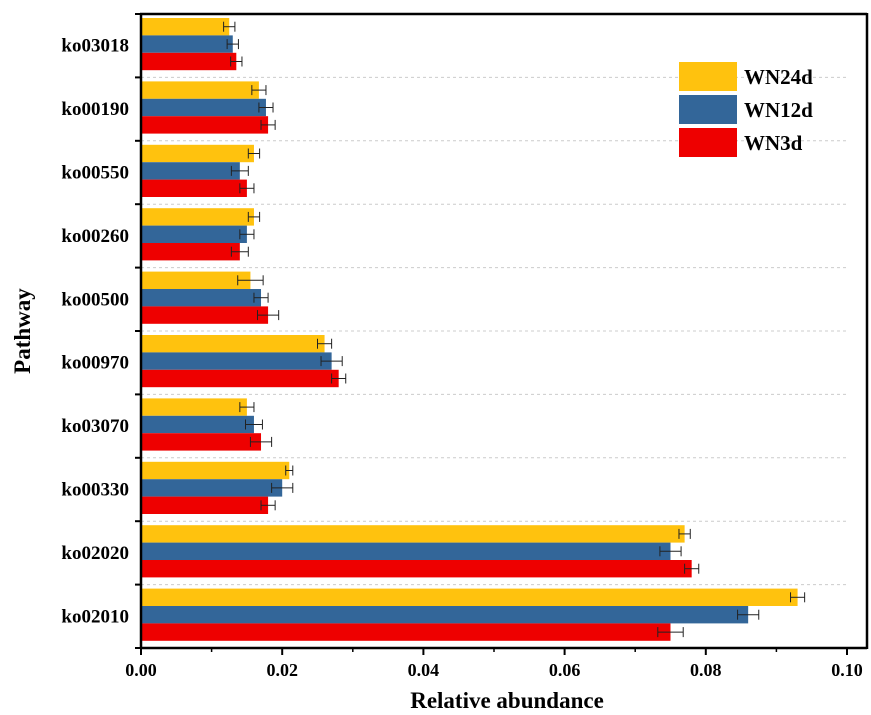  What do you see at coordinates (339, 378) in the screenshot?
I see `error-bar-ko00970-WN3d` at bounding box center [339, 378].